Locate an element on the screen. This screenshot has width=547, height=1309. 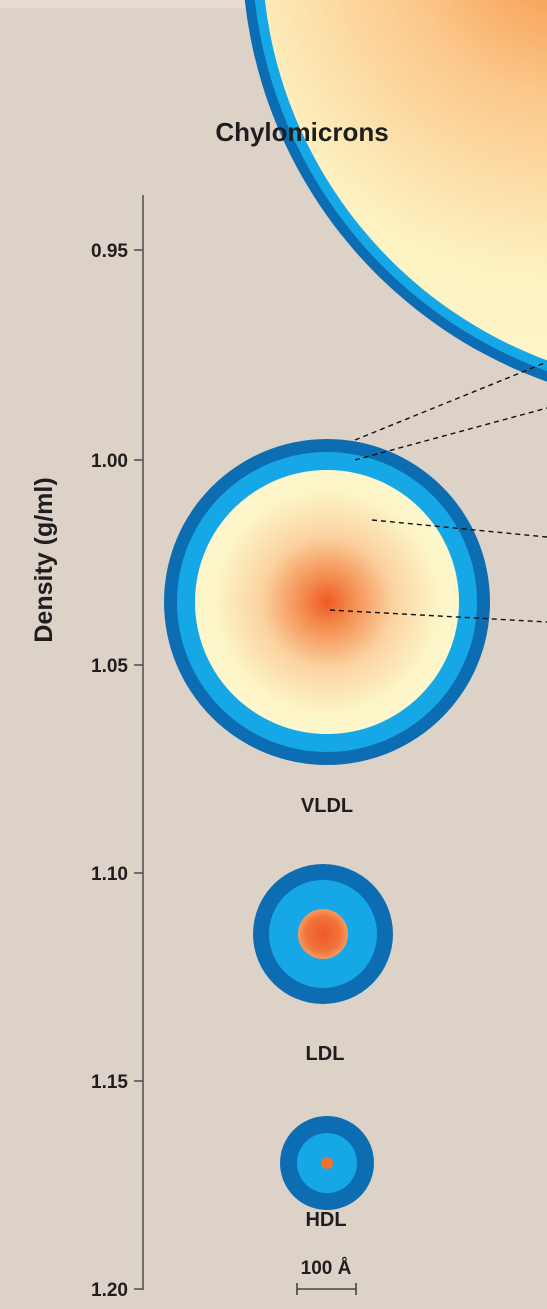
scale-bar: 100 Å is located at coordinates (326, 1276).